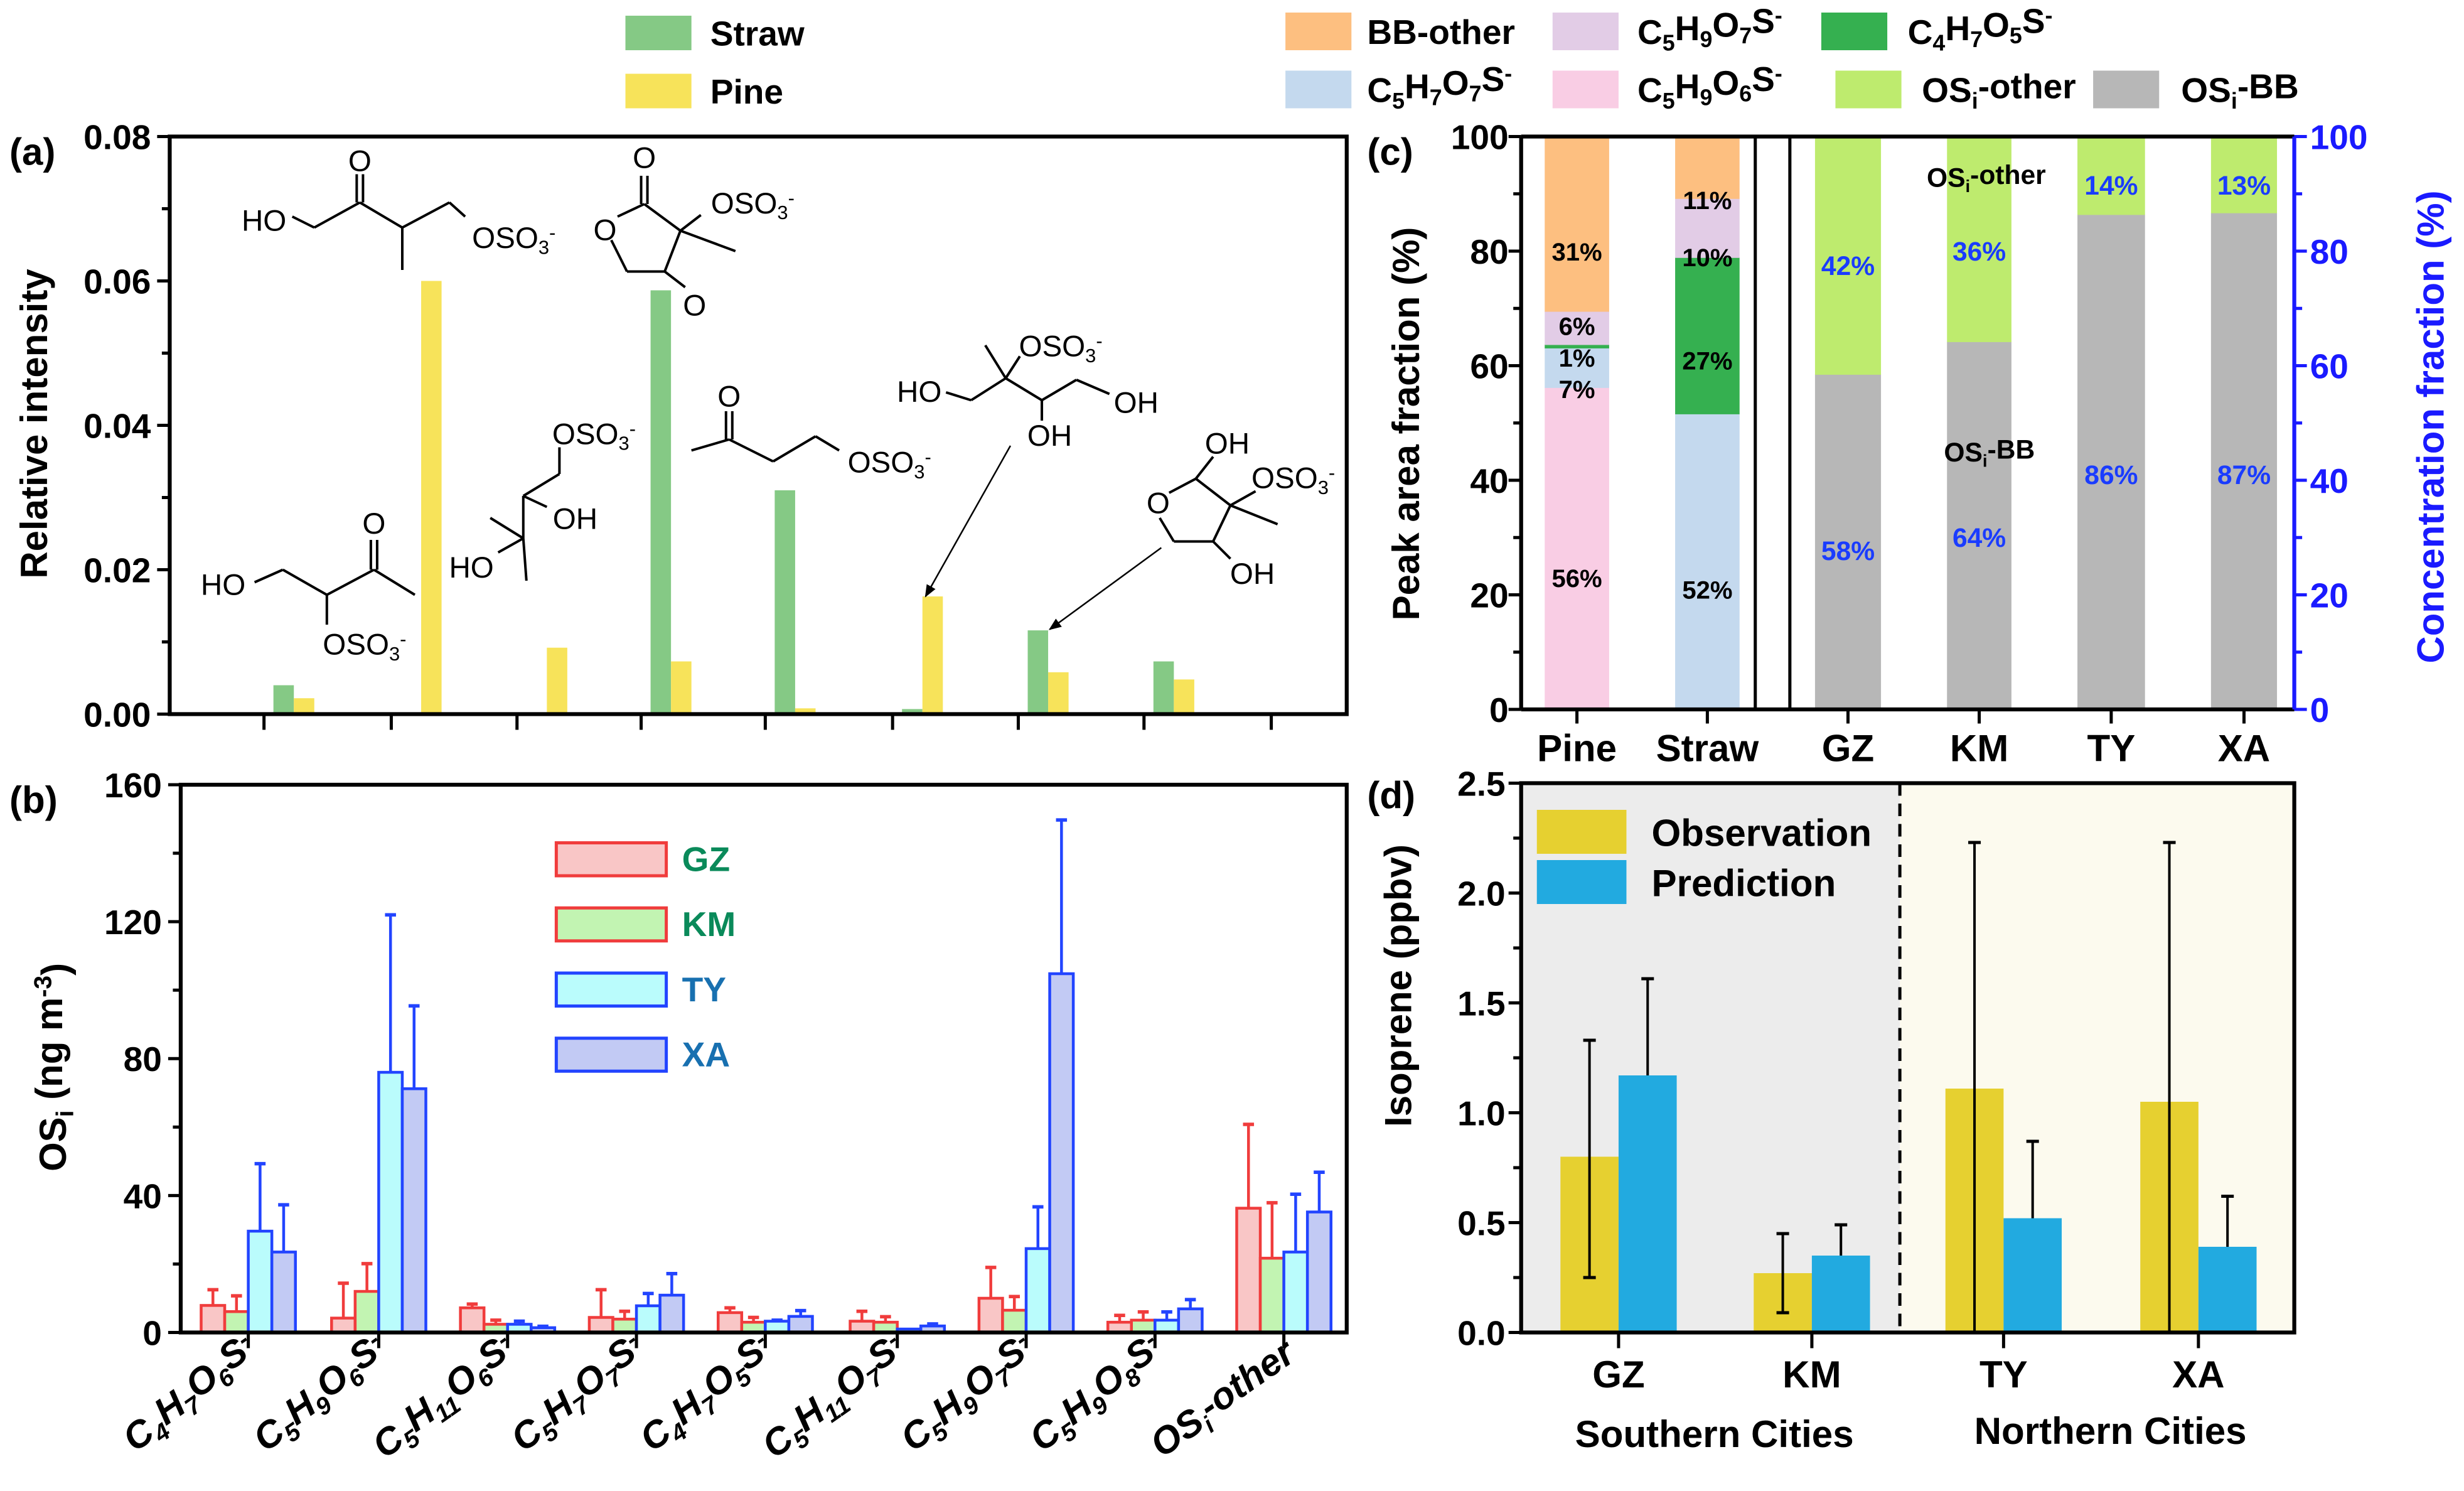  What do you see at coordinates (117, 426) in the screenshot?
I see `ytick-label-a: 0.04` at bounding box center [117, 426].